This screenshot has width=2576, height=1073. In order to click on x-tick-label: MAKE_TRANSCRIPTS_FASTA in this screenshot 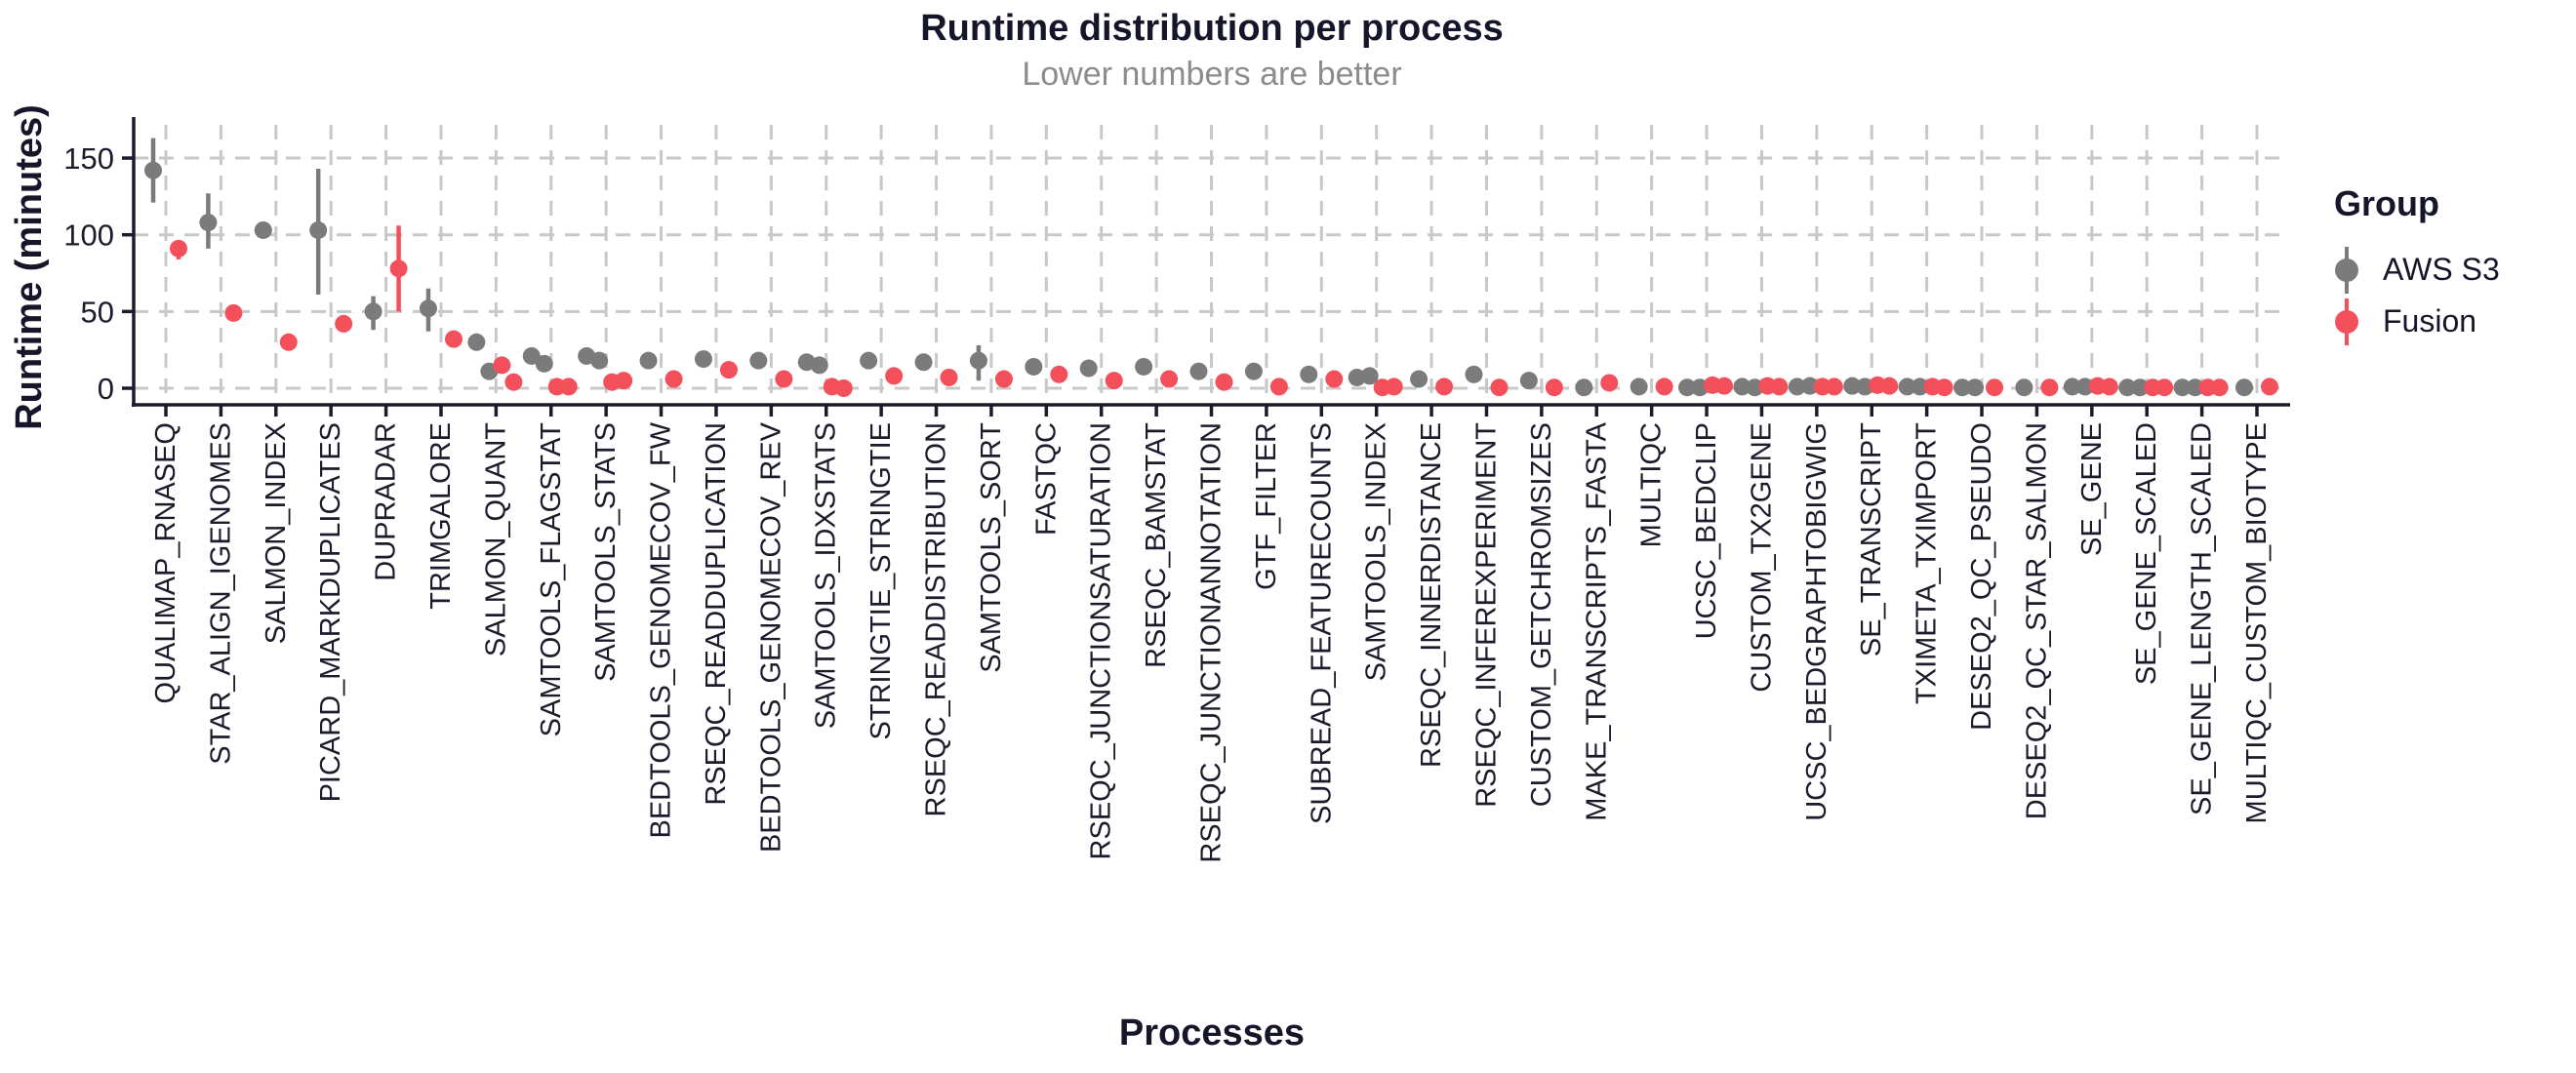, I will do `click(1596, 620)`.